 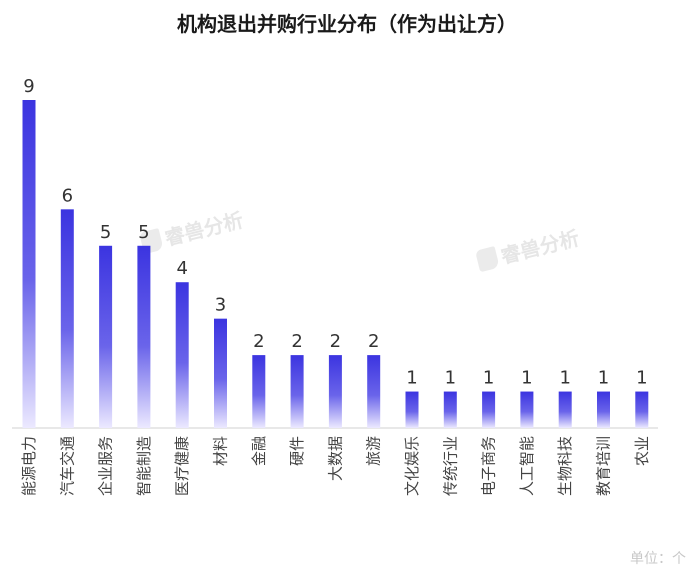 What do you see at coordinates (564, 378) in the screenshot?
I see `value-label-14: 1` at bounding box center [564, 378].